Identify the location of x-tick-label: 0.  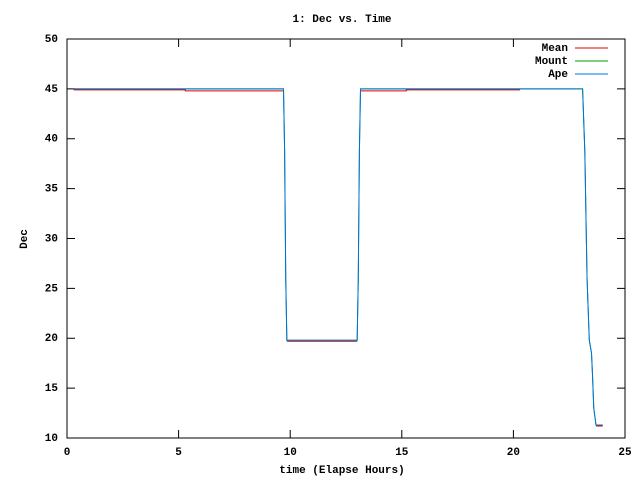
(67, 453).